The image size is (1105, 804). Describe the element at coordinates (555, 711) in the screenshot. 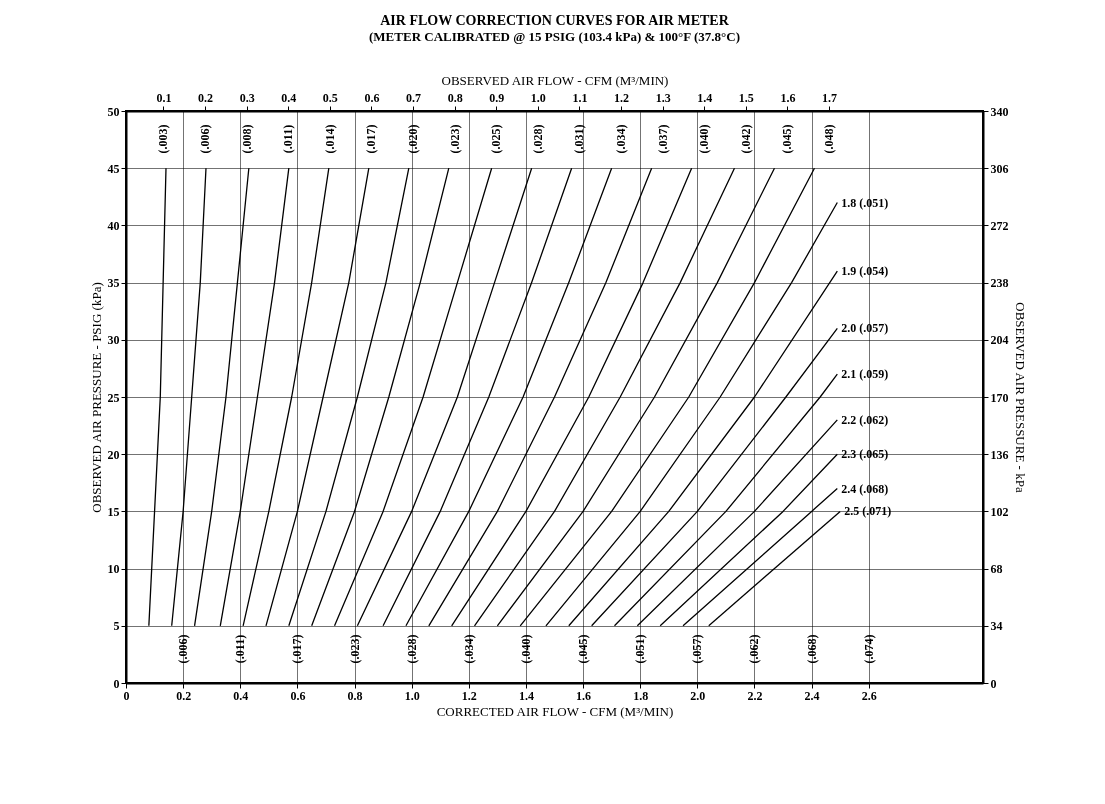

I see `x-axis-title: CORRECTED AIR FLOW - CFM (M³/MIN)` at that location.